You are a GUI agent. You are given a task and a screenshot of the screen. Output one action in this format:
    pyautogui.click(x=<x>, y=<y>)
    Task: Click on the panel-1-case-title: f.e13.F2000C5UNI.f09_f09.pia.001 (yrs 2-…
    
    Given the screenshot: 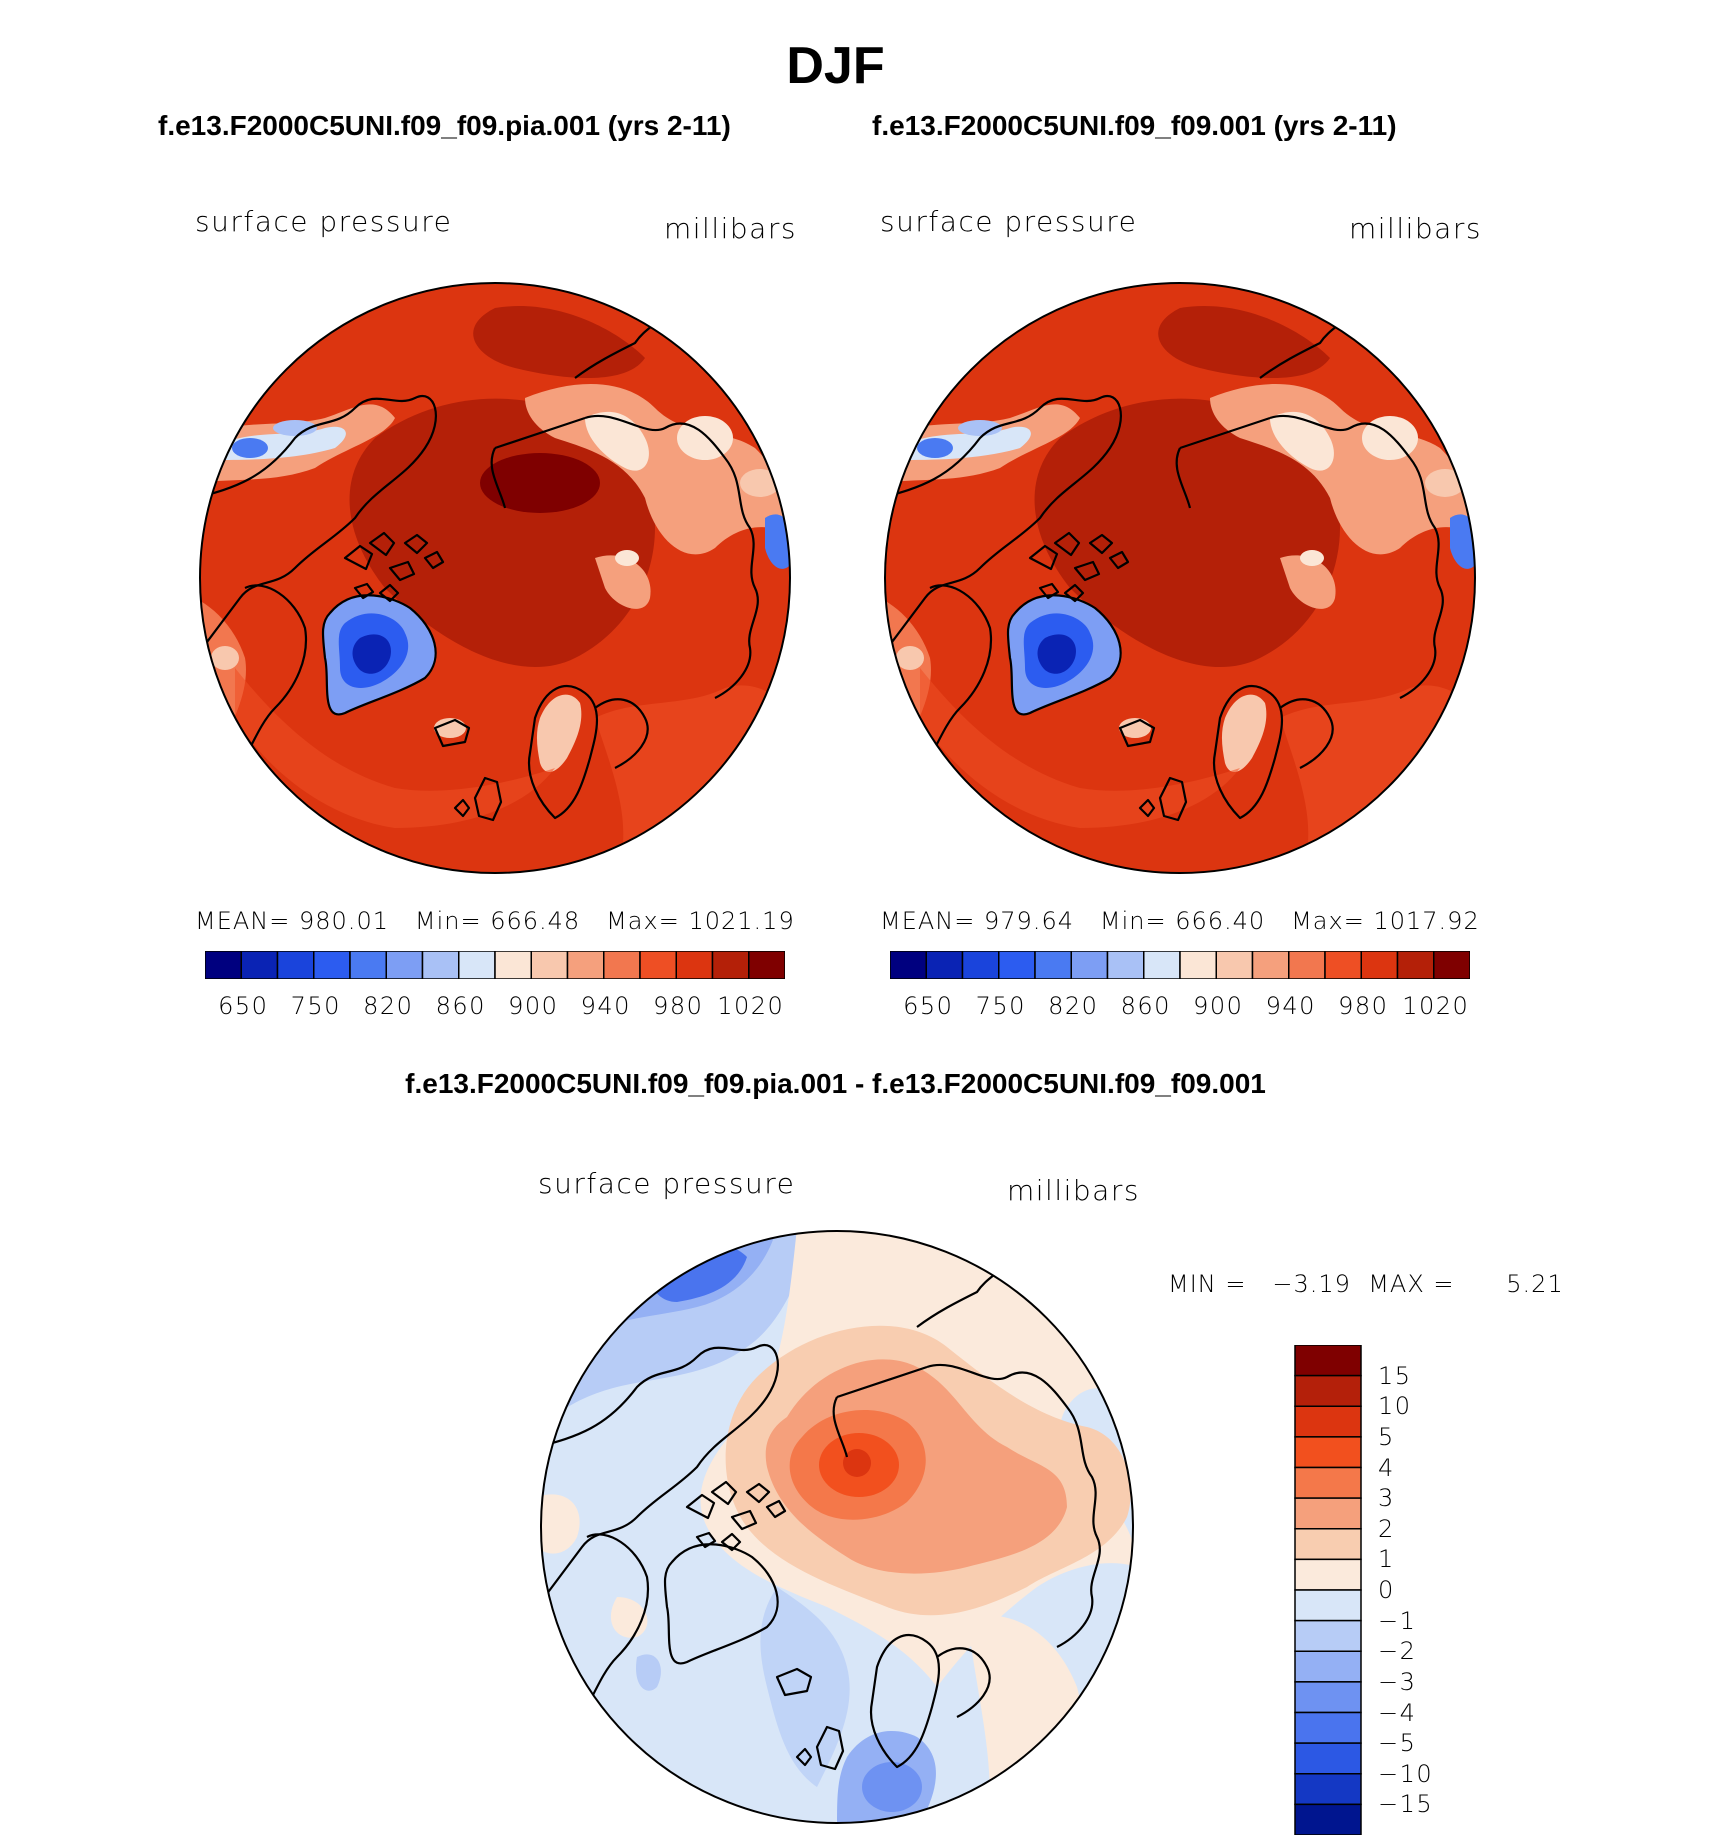 What is the action you would take?
    pyautogui.click(x=444, y=125)
    